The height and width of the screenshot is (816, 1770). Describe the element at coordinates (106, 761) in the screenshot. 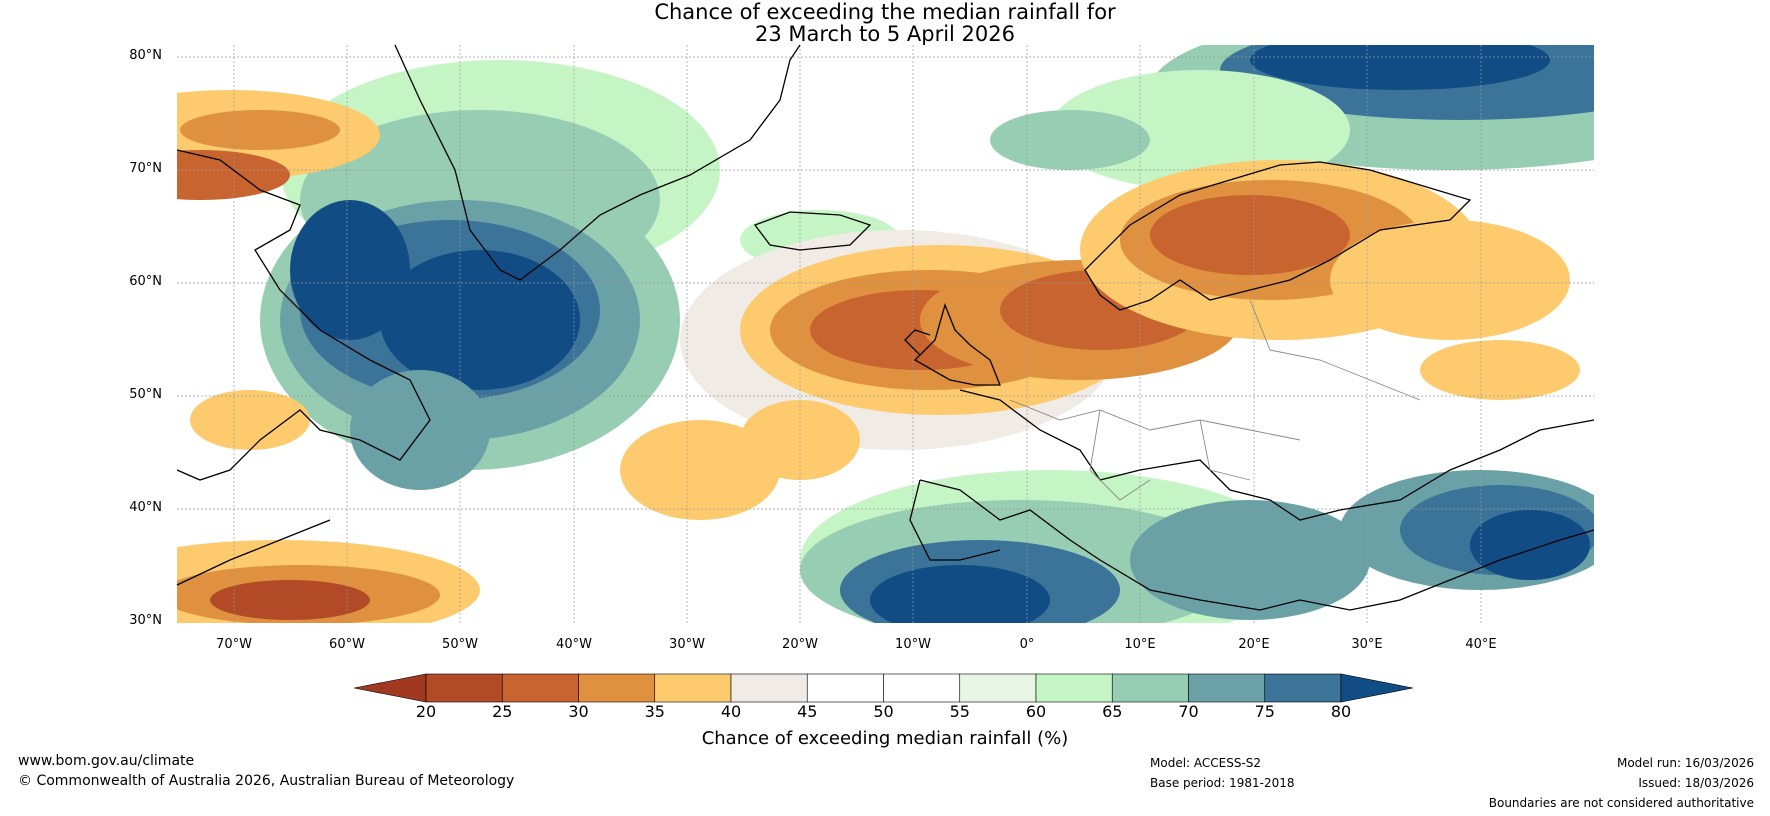

I see `website-url: www.bom.gov.au/climate` at that location.